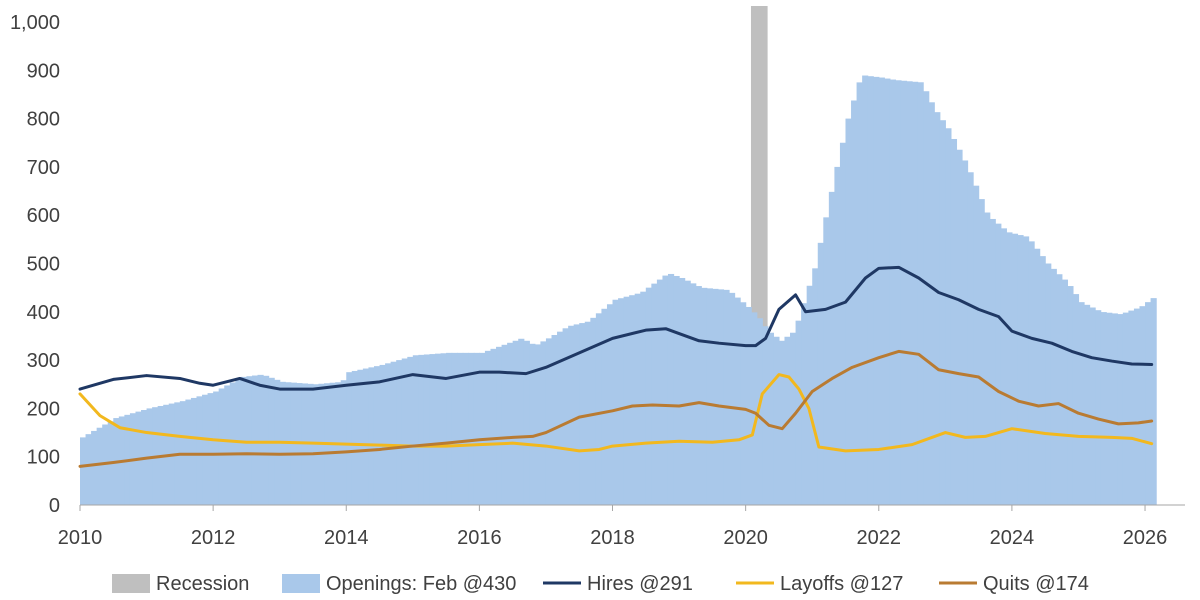 Image resolution: width=1200 pixels, height=600 pixels. Describe the element at coordinates (346, 538) in the screenshot. I see `x-tick-label: 2014` at that location.